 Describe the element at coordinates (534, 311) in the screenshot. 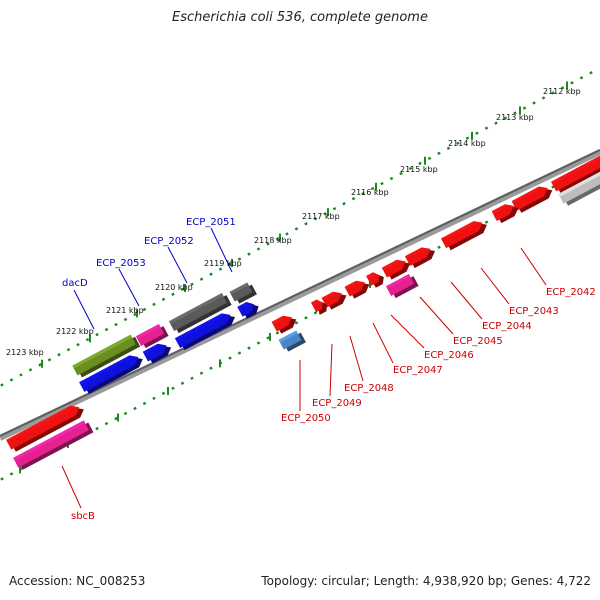

I see `gene-label-bottom: ECP_2043` at that location.